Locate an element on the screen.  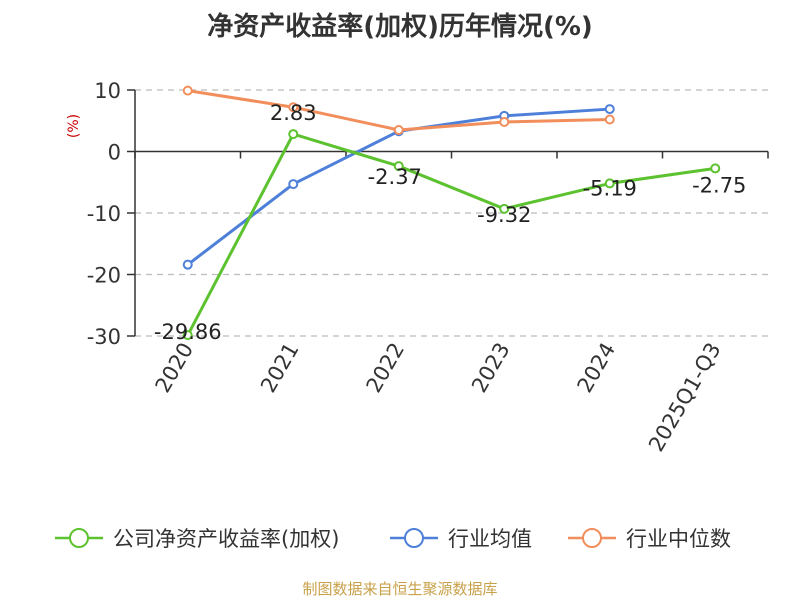
legend-item-industry-median: 行业中位数 is located at coordinates (649, 538).